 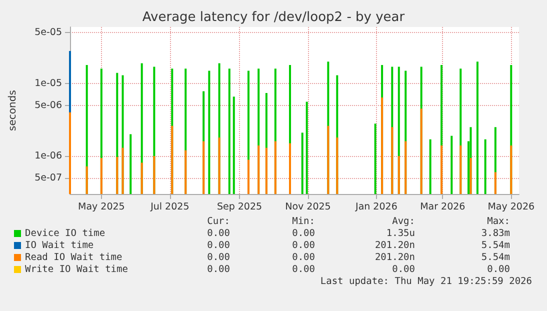 I want to click on x-tick-label: Mar 2026, so click(x=443, y=207).